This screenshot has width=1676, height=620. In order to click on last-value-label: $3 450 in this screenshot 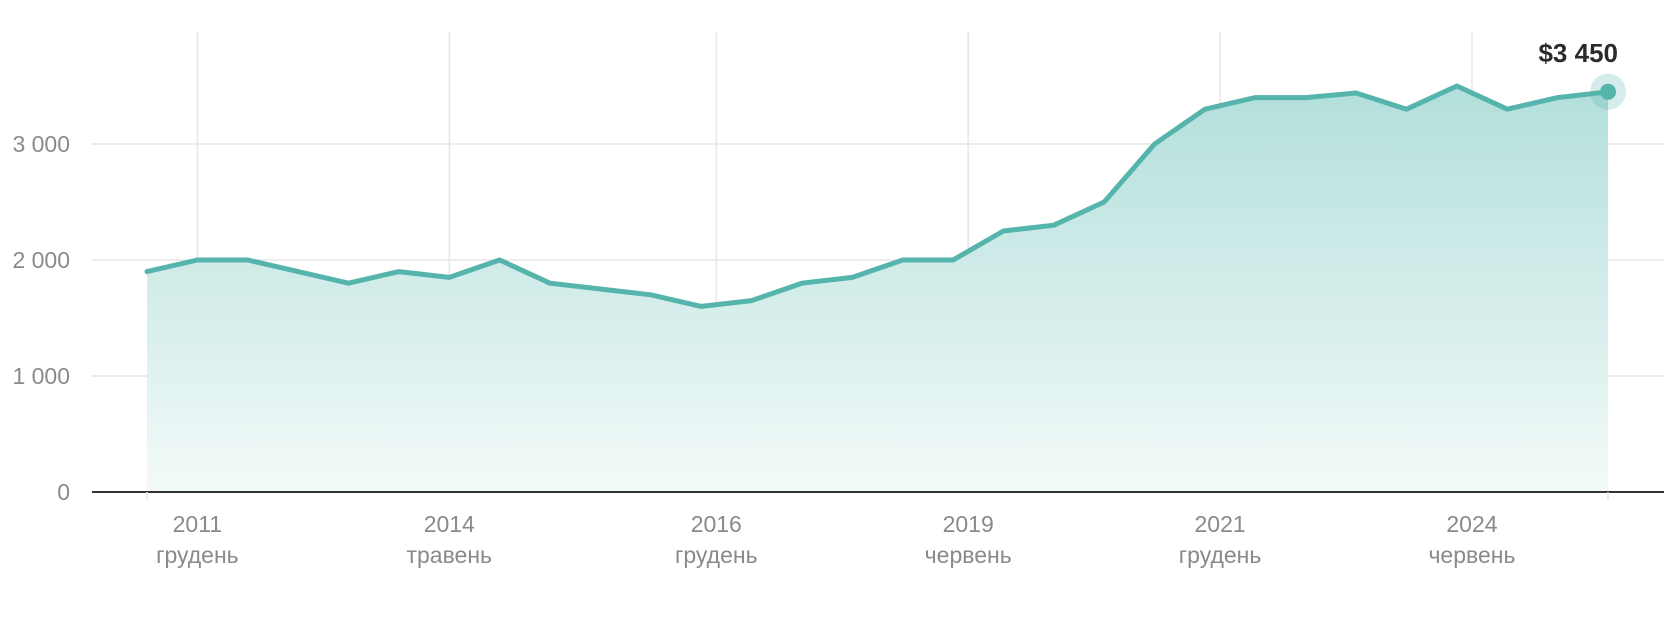, I will do `click(1578, 53)`.